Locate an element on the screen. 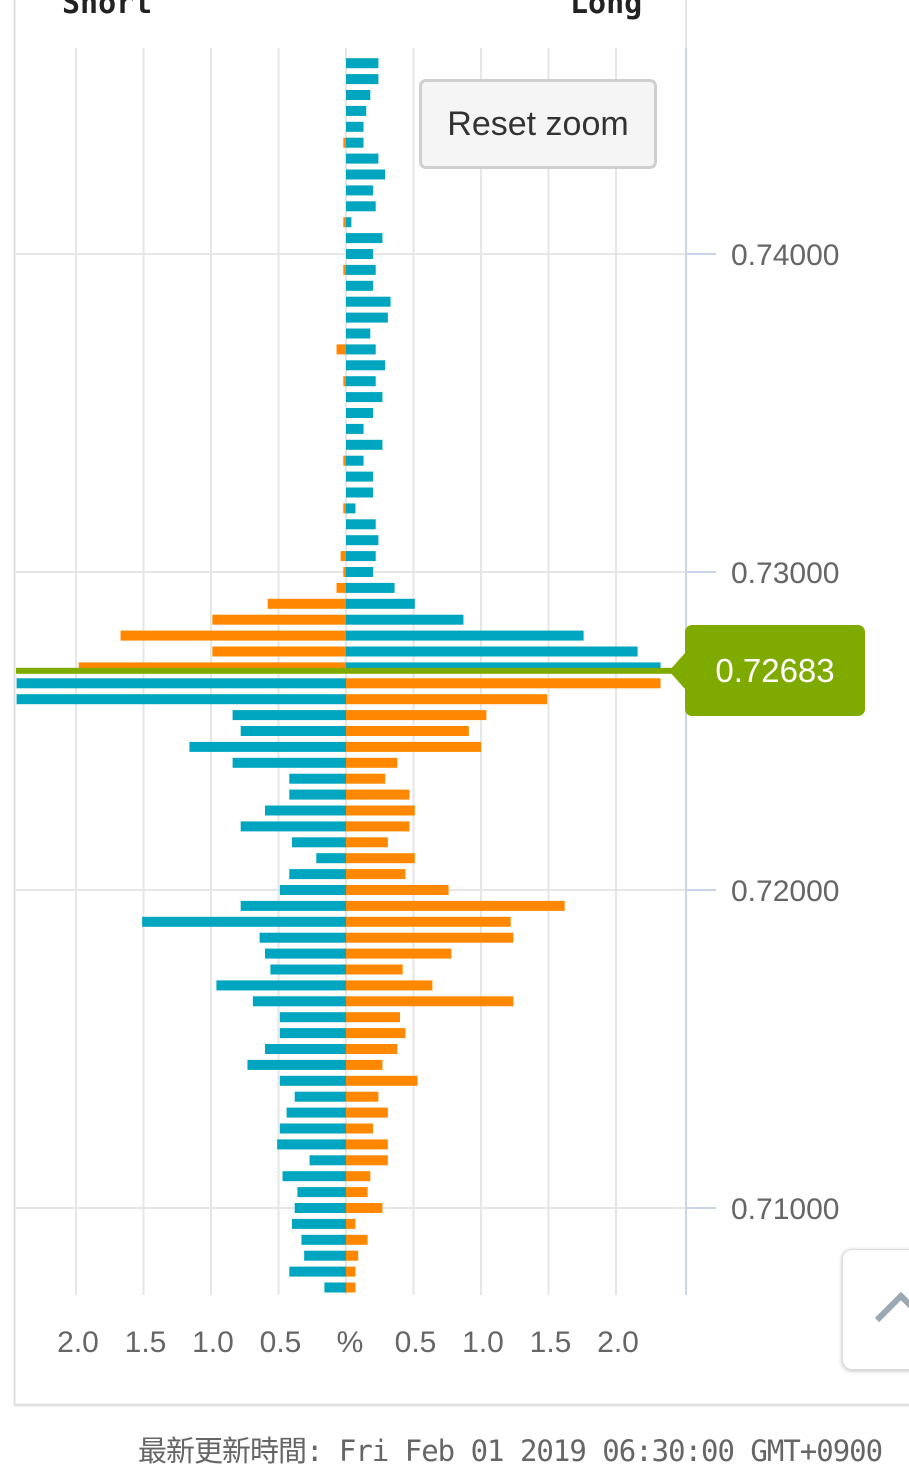 This screenshot has height=1470, width=909. reset-zoom-button: Reset zoom is located at coordinates (538, 124).